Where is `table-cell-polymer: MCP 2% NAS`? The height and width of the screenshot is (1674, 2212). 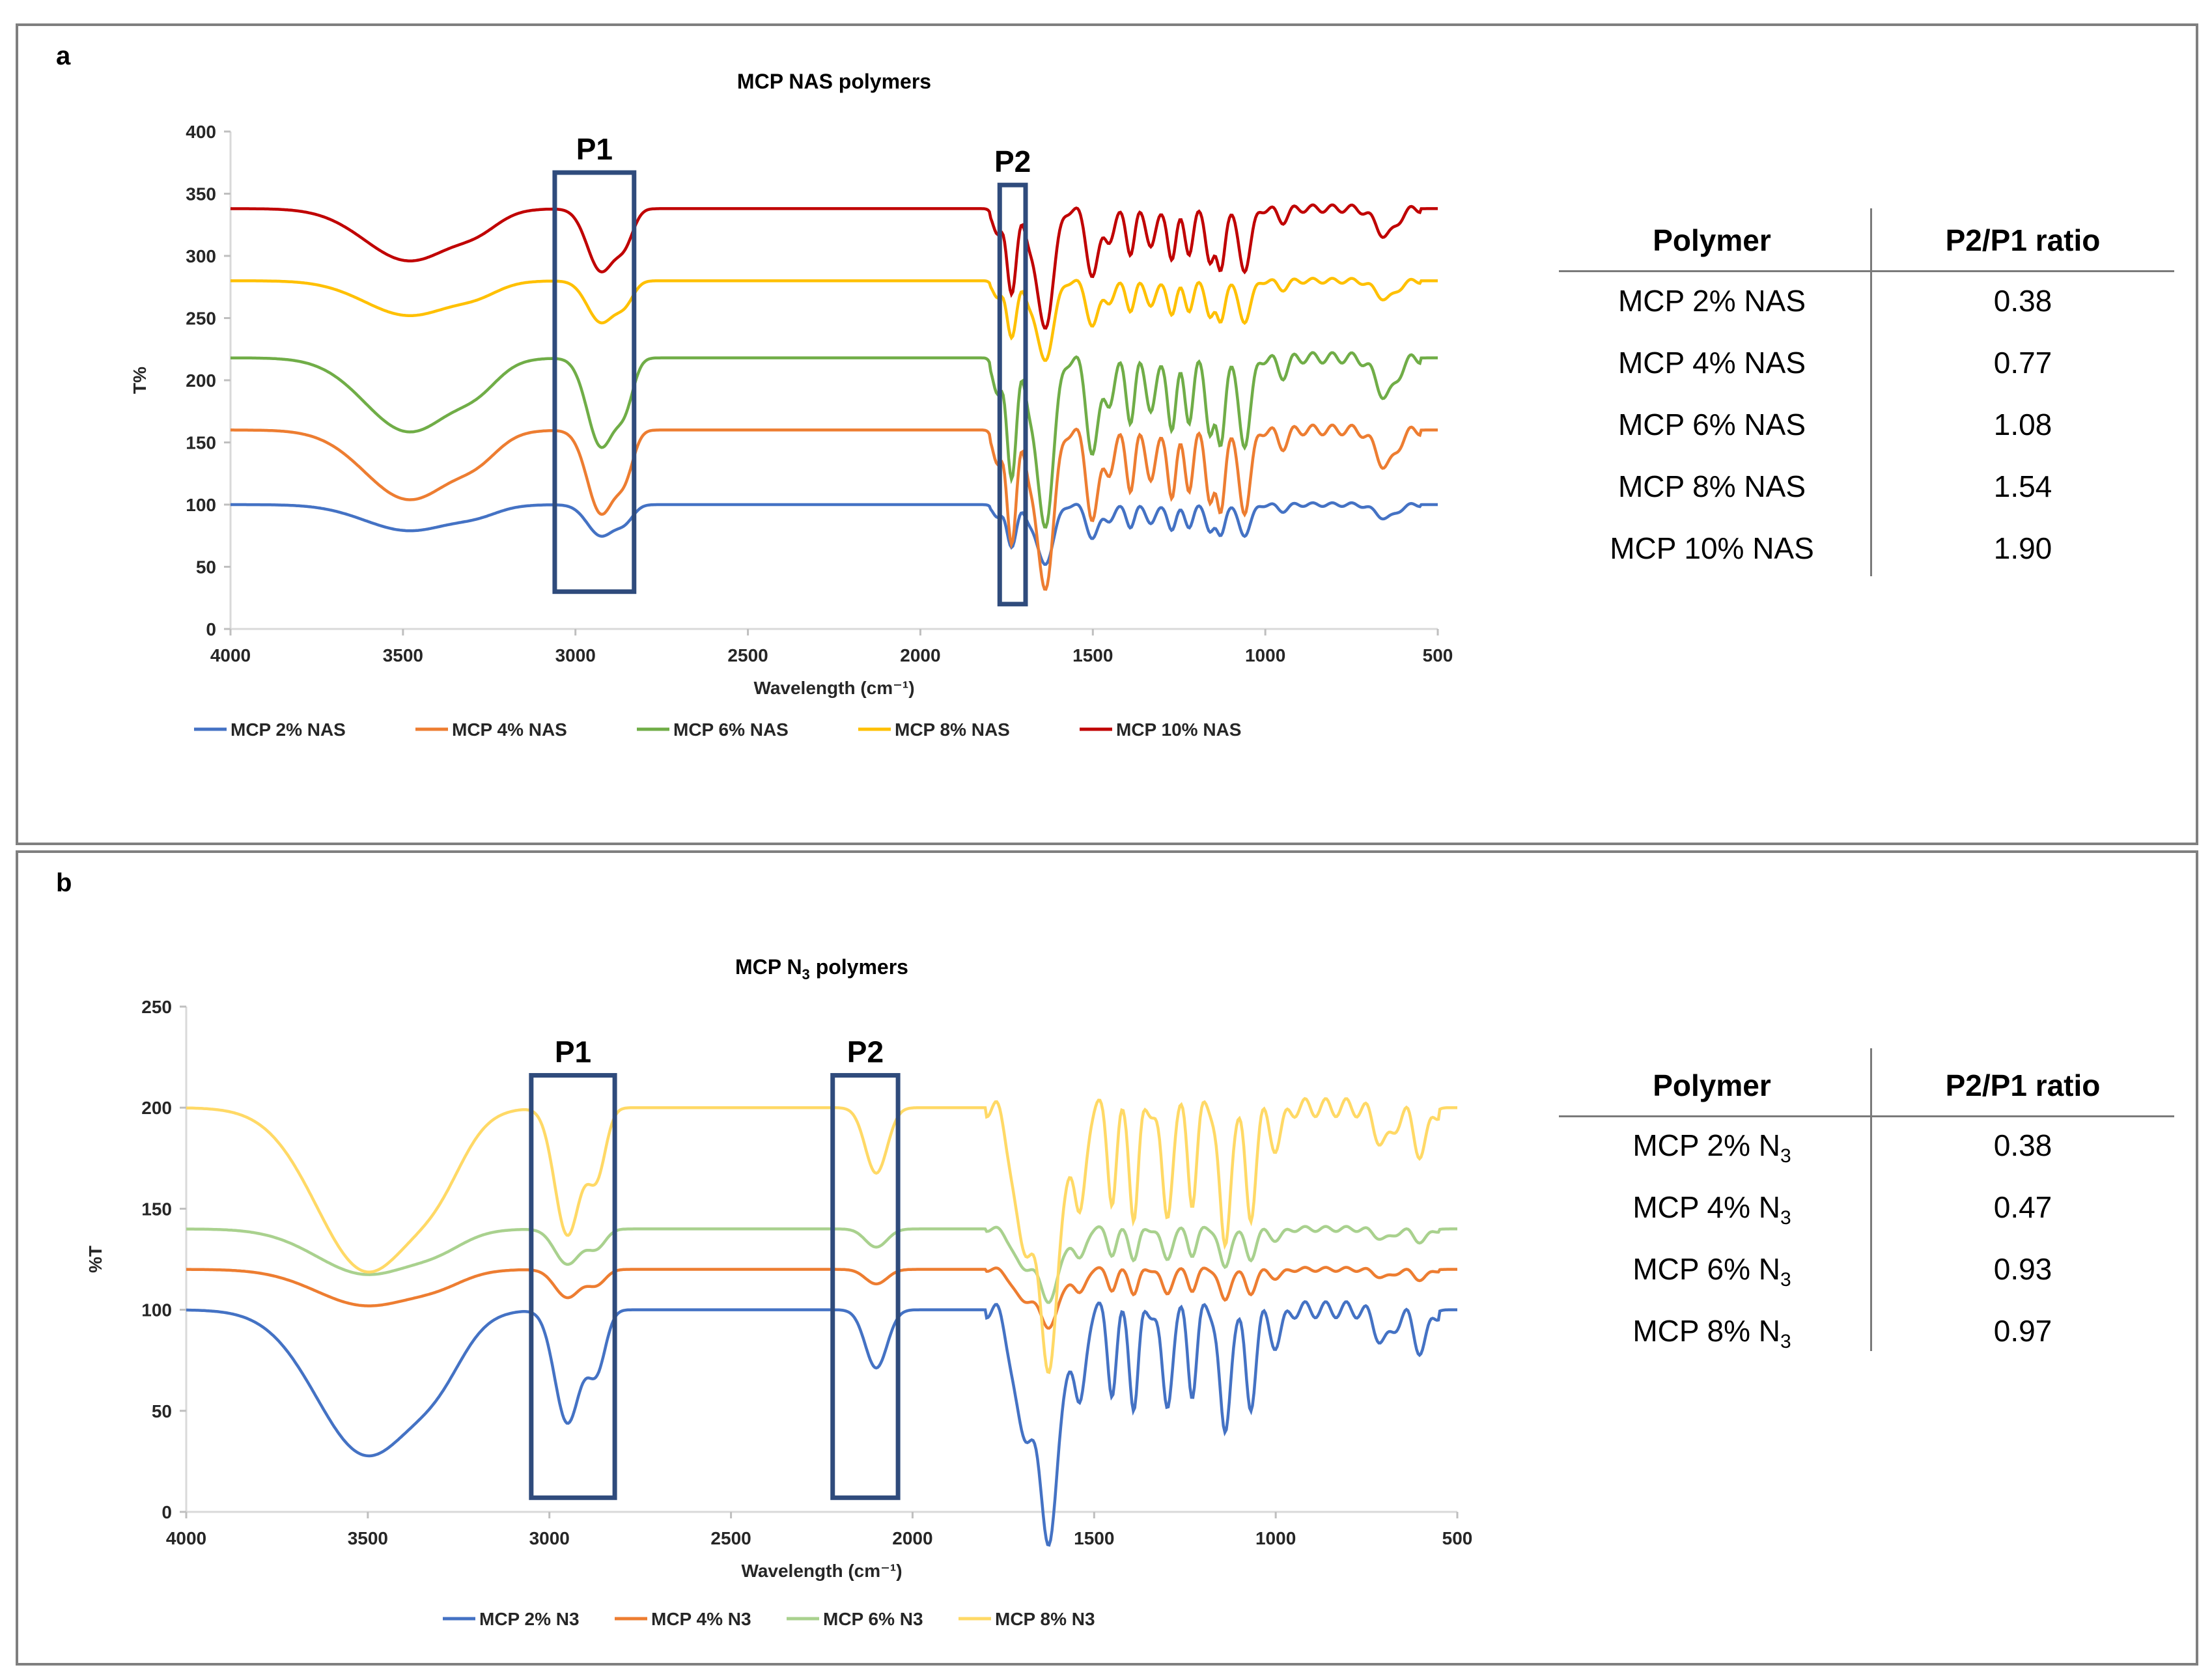 table-cell-polymer: MCP 2% NAS is located at coordinates (1712, 301).